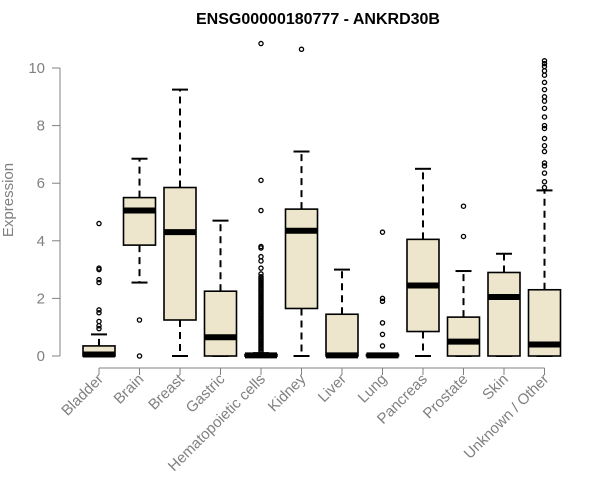 The height and width of the screenshot is (500, 600). What do you see at coordinates (463, 280) in the screenshot?
I see `box-prostate` at bounding box center [463, 280].